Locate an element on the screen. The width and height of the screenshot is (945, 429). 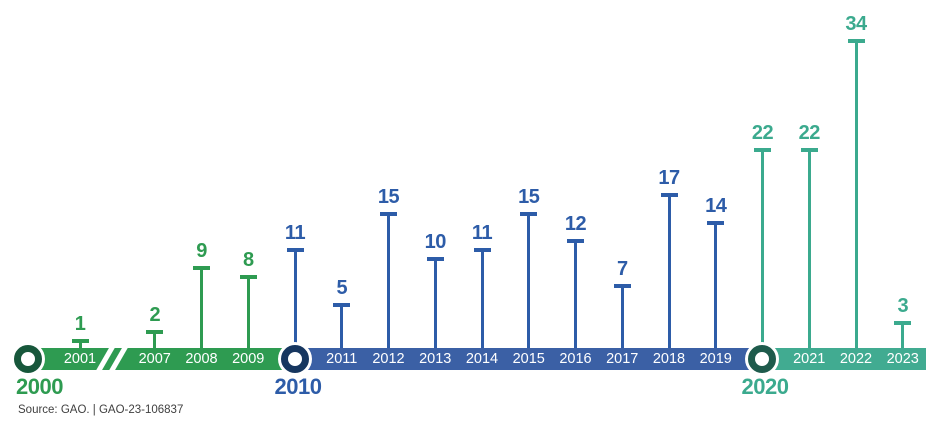
decade-circle-2010 is located at coordinates (295, 359).